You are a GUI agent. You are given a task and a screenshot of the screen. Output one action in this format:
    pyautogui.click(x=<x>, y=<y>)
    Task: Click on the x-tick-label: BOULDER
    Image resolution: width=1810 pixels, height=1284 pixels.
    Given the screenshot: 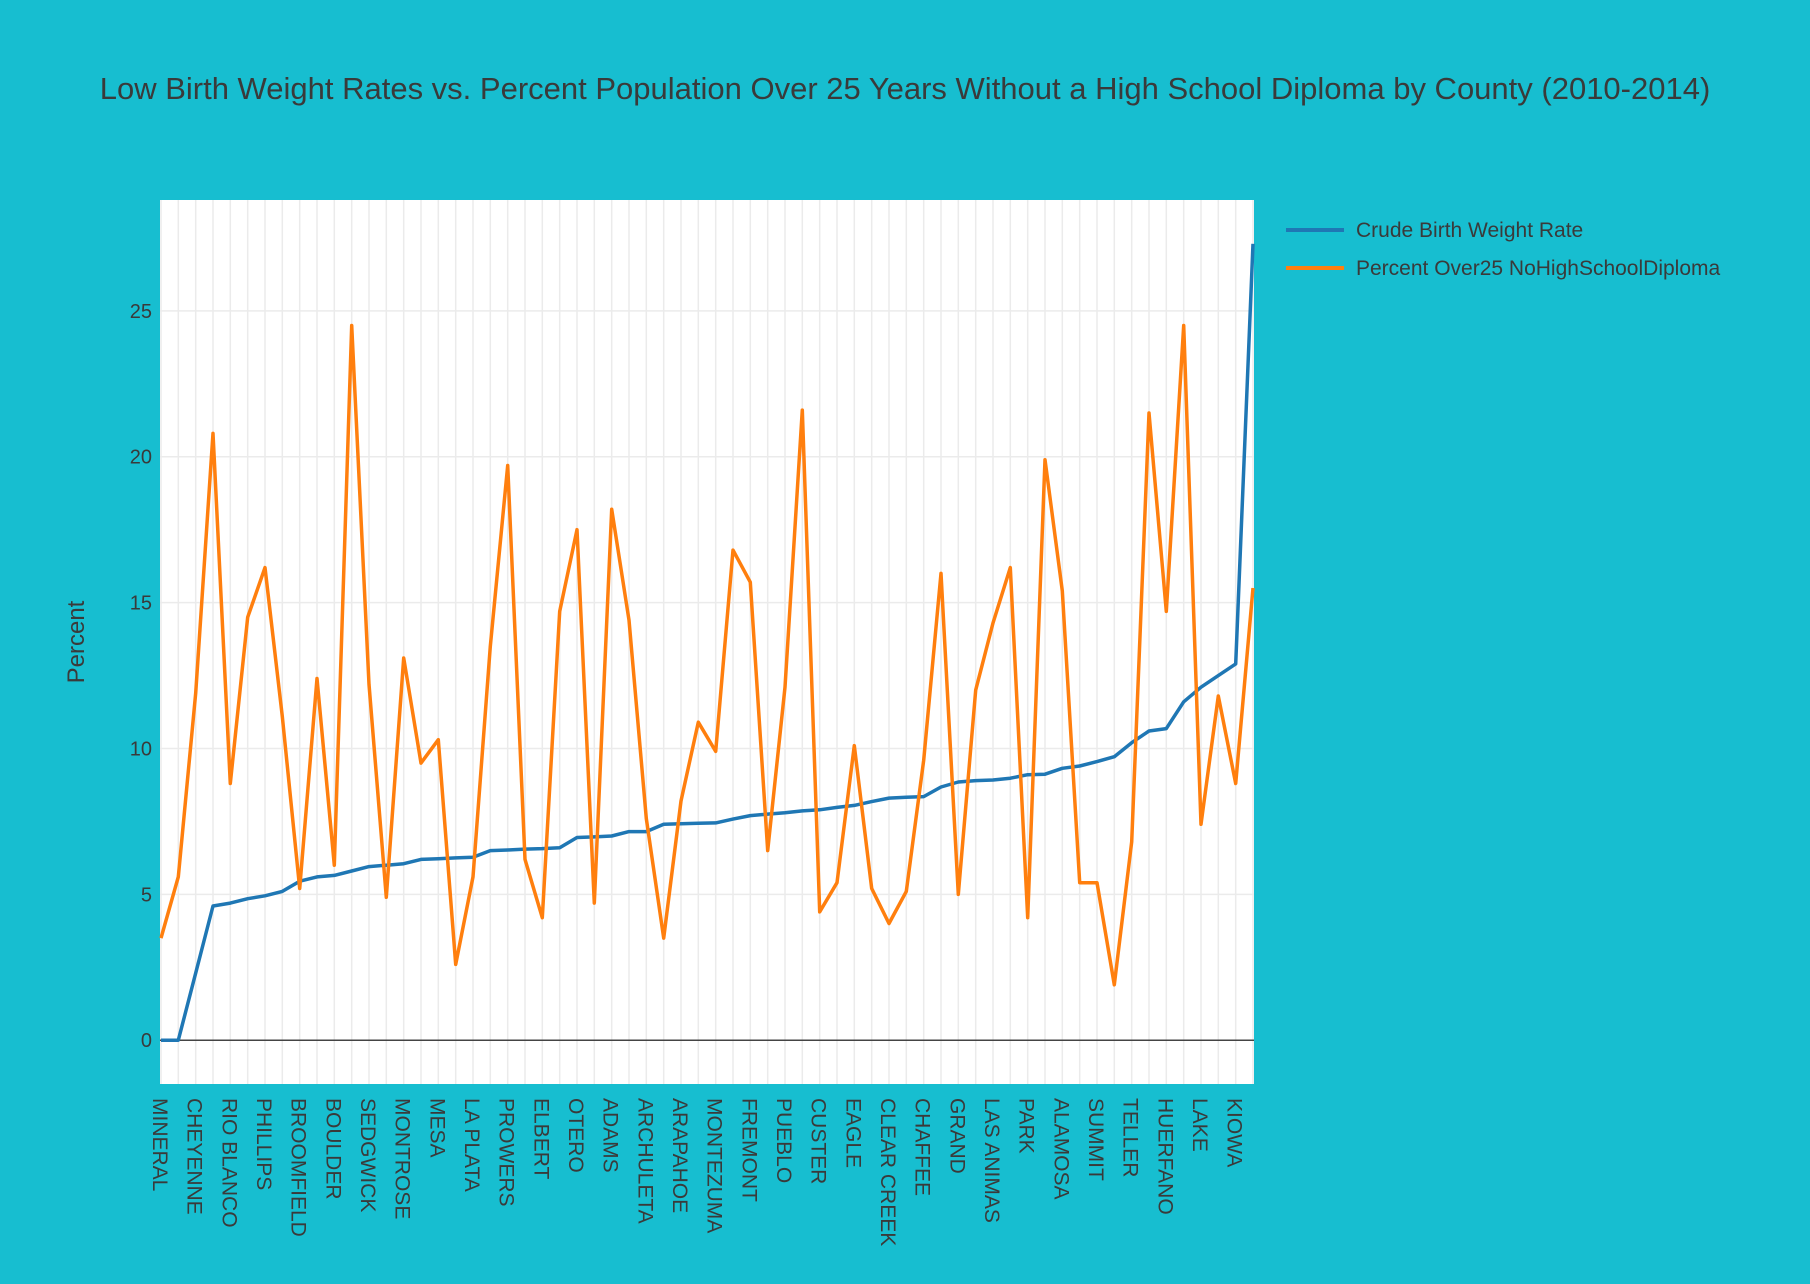 What is the action you would take?
    pyautogui.click(x=332, y=1149)
    